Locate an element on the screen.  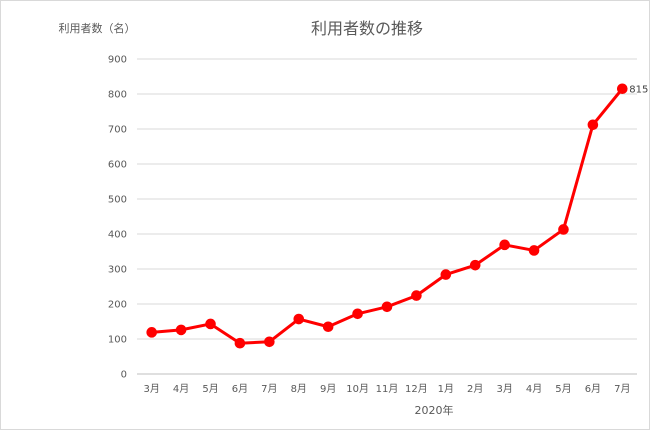
x-tick-layer: 3月 4月 5月 6月 7月 8月 9月 10月 11月 12月 1月 2月 3月 4月 5月 6月 7月 is located at coordinates (387, 389).